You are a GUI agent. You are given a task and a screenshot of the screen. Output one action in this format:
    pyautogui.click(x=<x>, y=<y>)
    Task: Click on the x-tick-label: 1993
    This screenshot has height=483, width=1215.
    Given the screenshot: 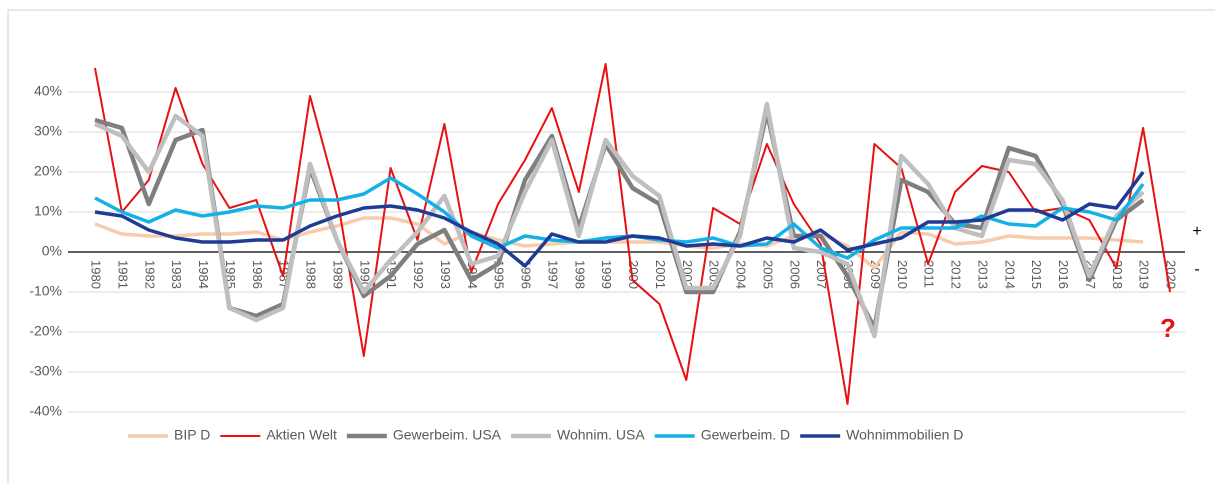 What is the action you would take?
    pyautogui.click(x=445, y=274)
    